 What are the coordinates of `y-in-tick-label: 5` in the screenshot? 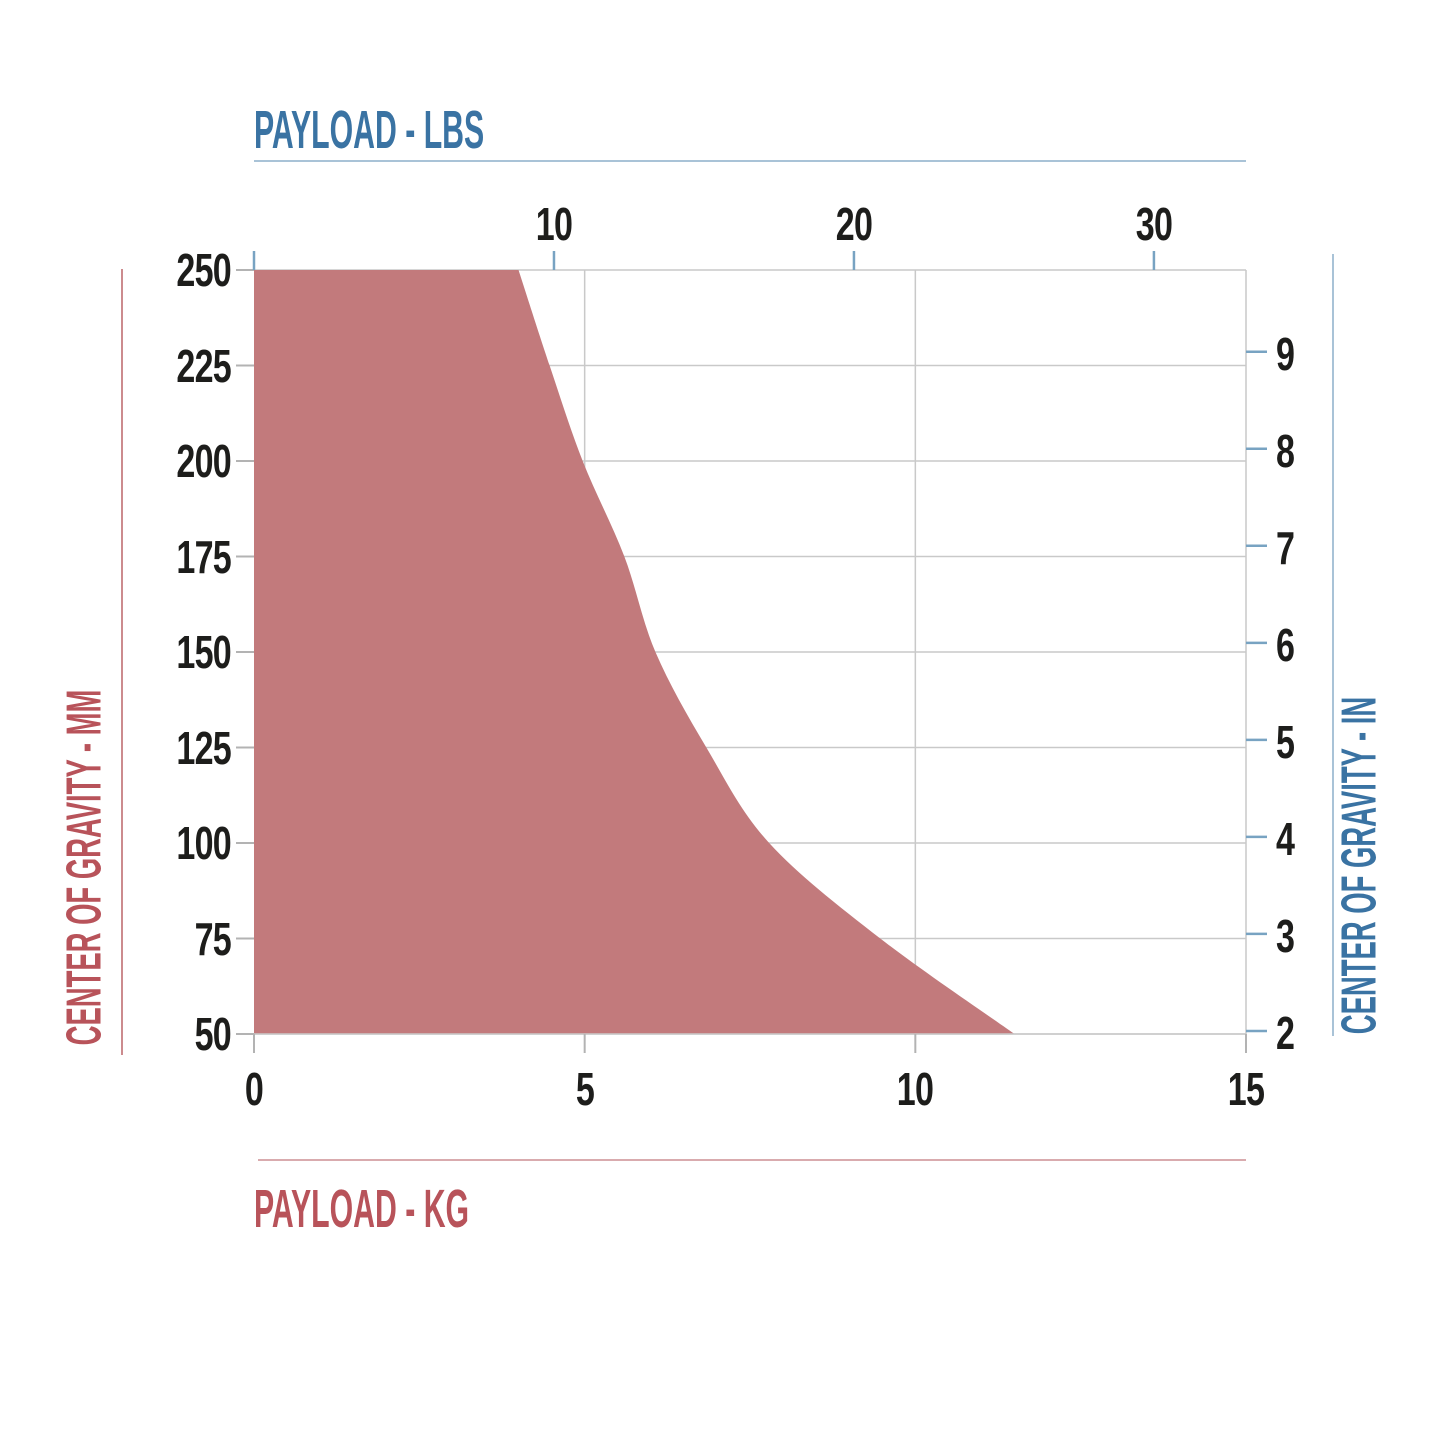 It's located at (1285, 741).